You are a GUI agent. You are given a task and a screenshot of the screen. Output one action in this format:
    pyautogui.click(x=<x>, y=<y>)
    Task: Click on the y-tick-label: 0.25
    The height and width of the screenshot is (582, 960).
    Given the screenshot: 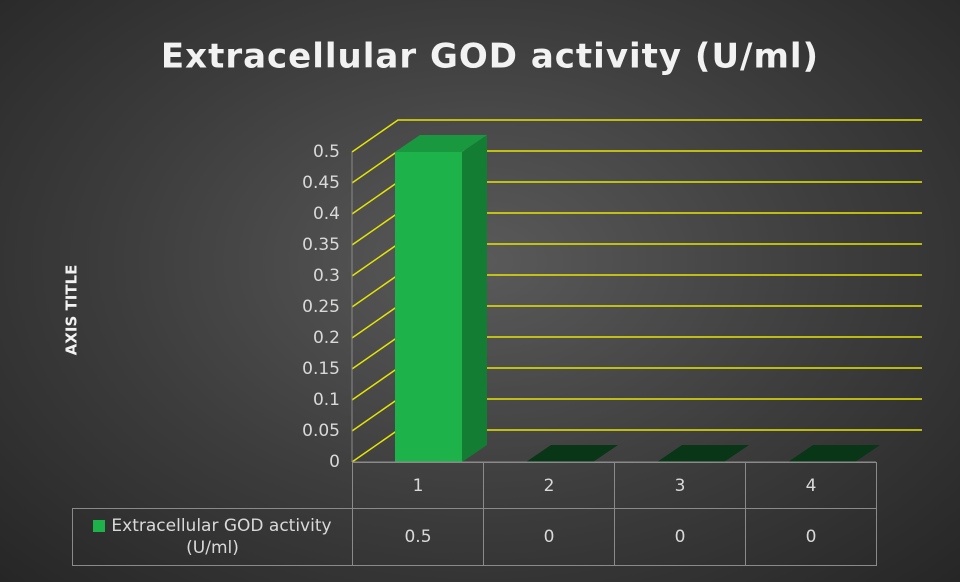 What is the action you would take?
    pyautogui.click(x=321, y=307)
    